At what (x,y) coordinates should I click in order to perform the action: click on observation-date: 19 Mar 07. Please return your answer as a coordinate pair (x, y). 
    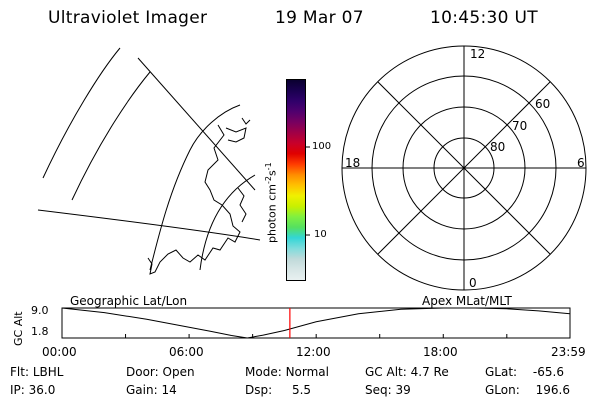
    Looking at the image, I should click on (319, 18).